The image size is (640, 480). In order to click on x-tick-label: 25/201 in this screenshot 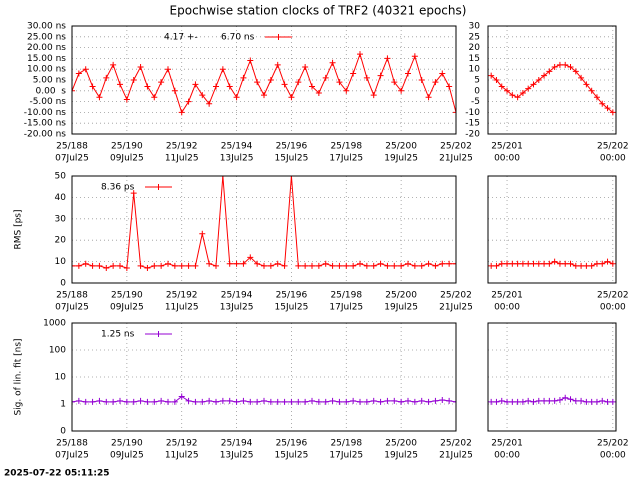, I will do `click(507, 296)`.